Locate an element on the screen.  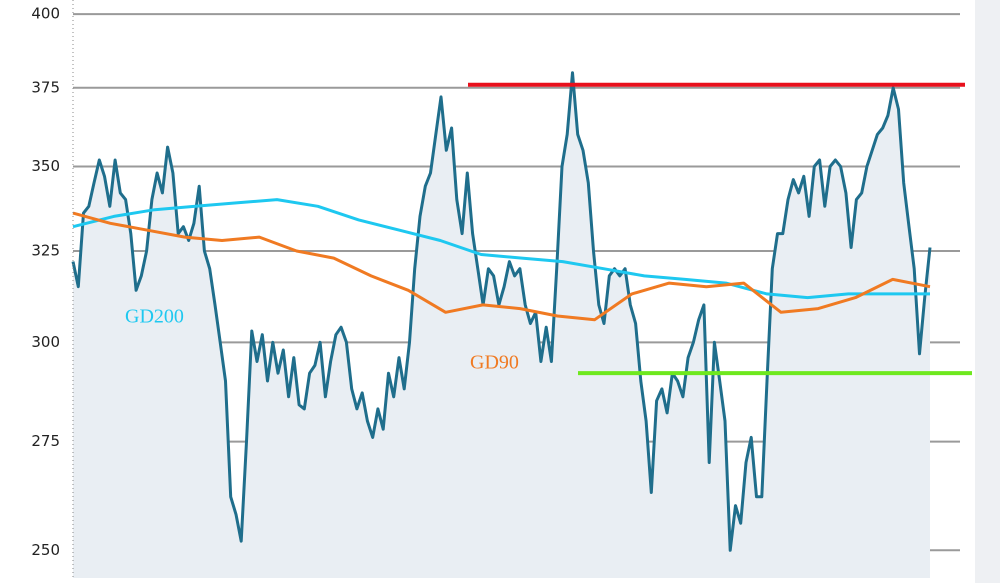
y-tick-label: 400 is located at coordinates (45, 14).